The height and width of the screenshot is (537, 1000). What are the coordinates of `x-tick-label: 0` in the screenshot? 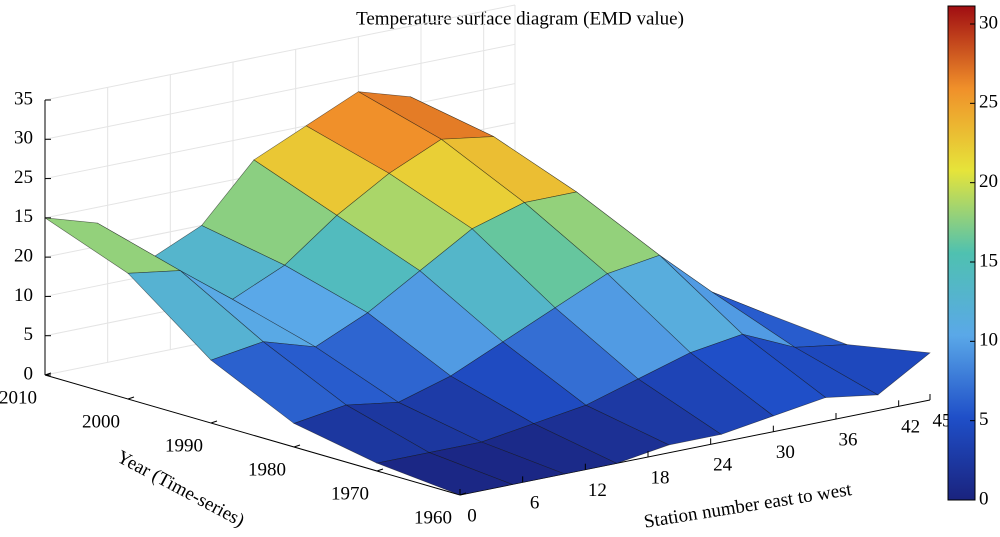 It's located at (472, 515).